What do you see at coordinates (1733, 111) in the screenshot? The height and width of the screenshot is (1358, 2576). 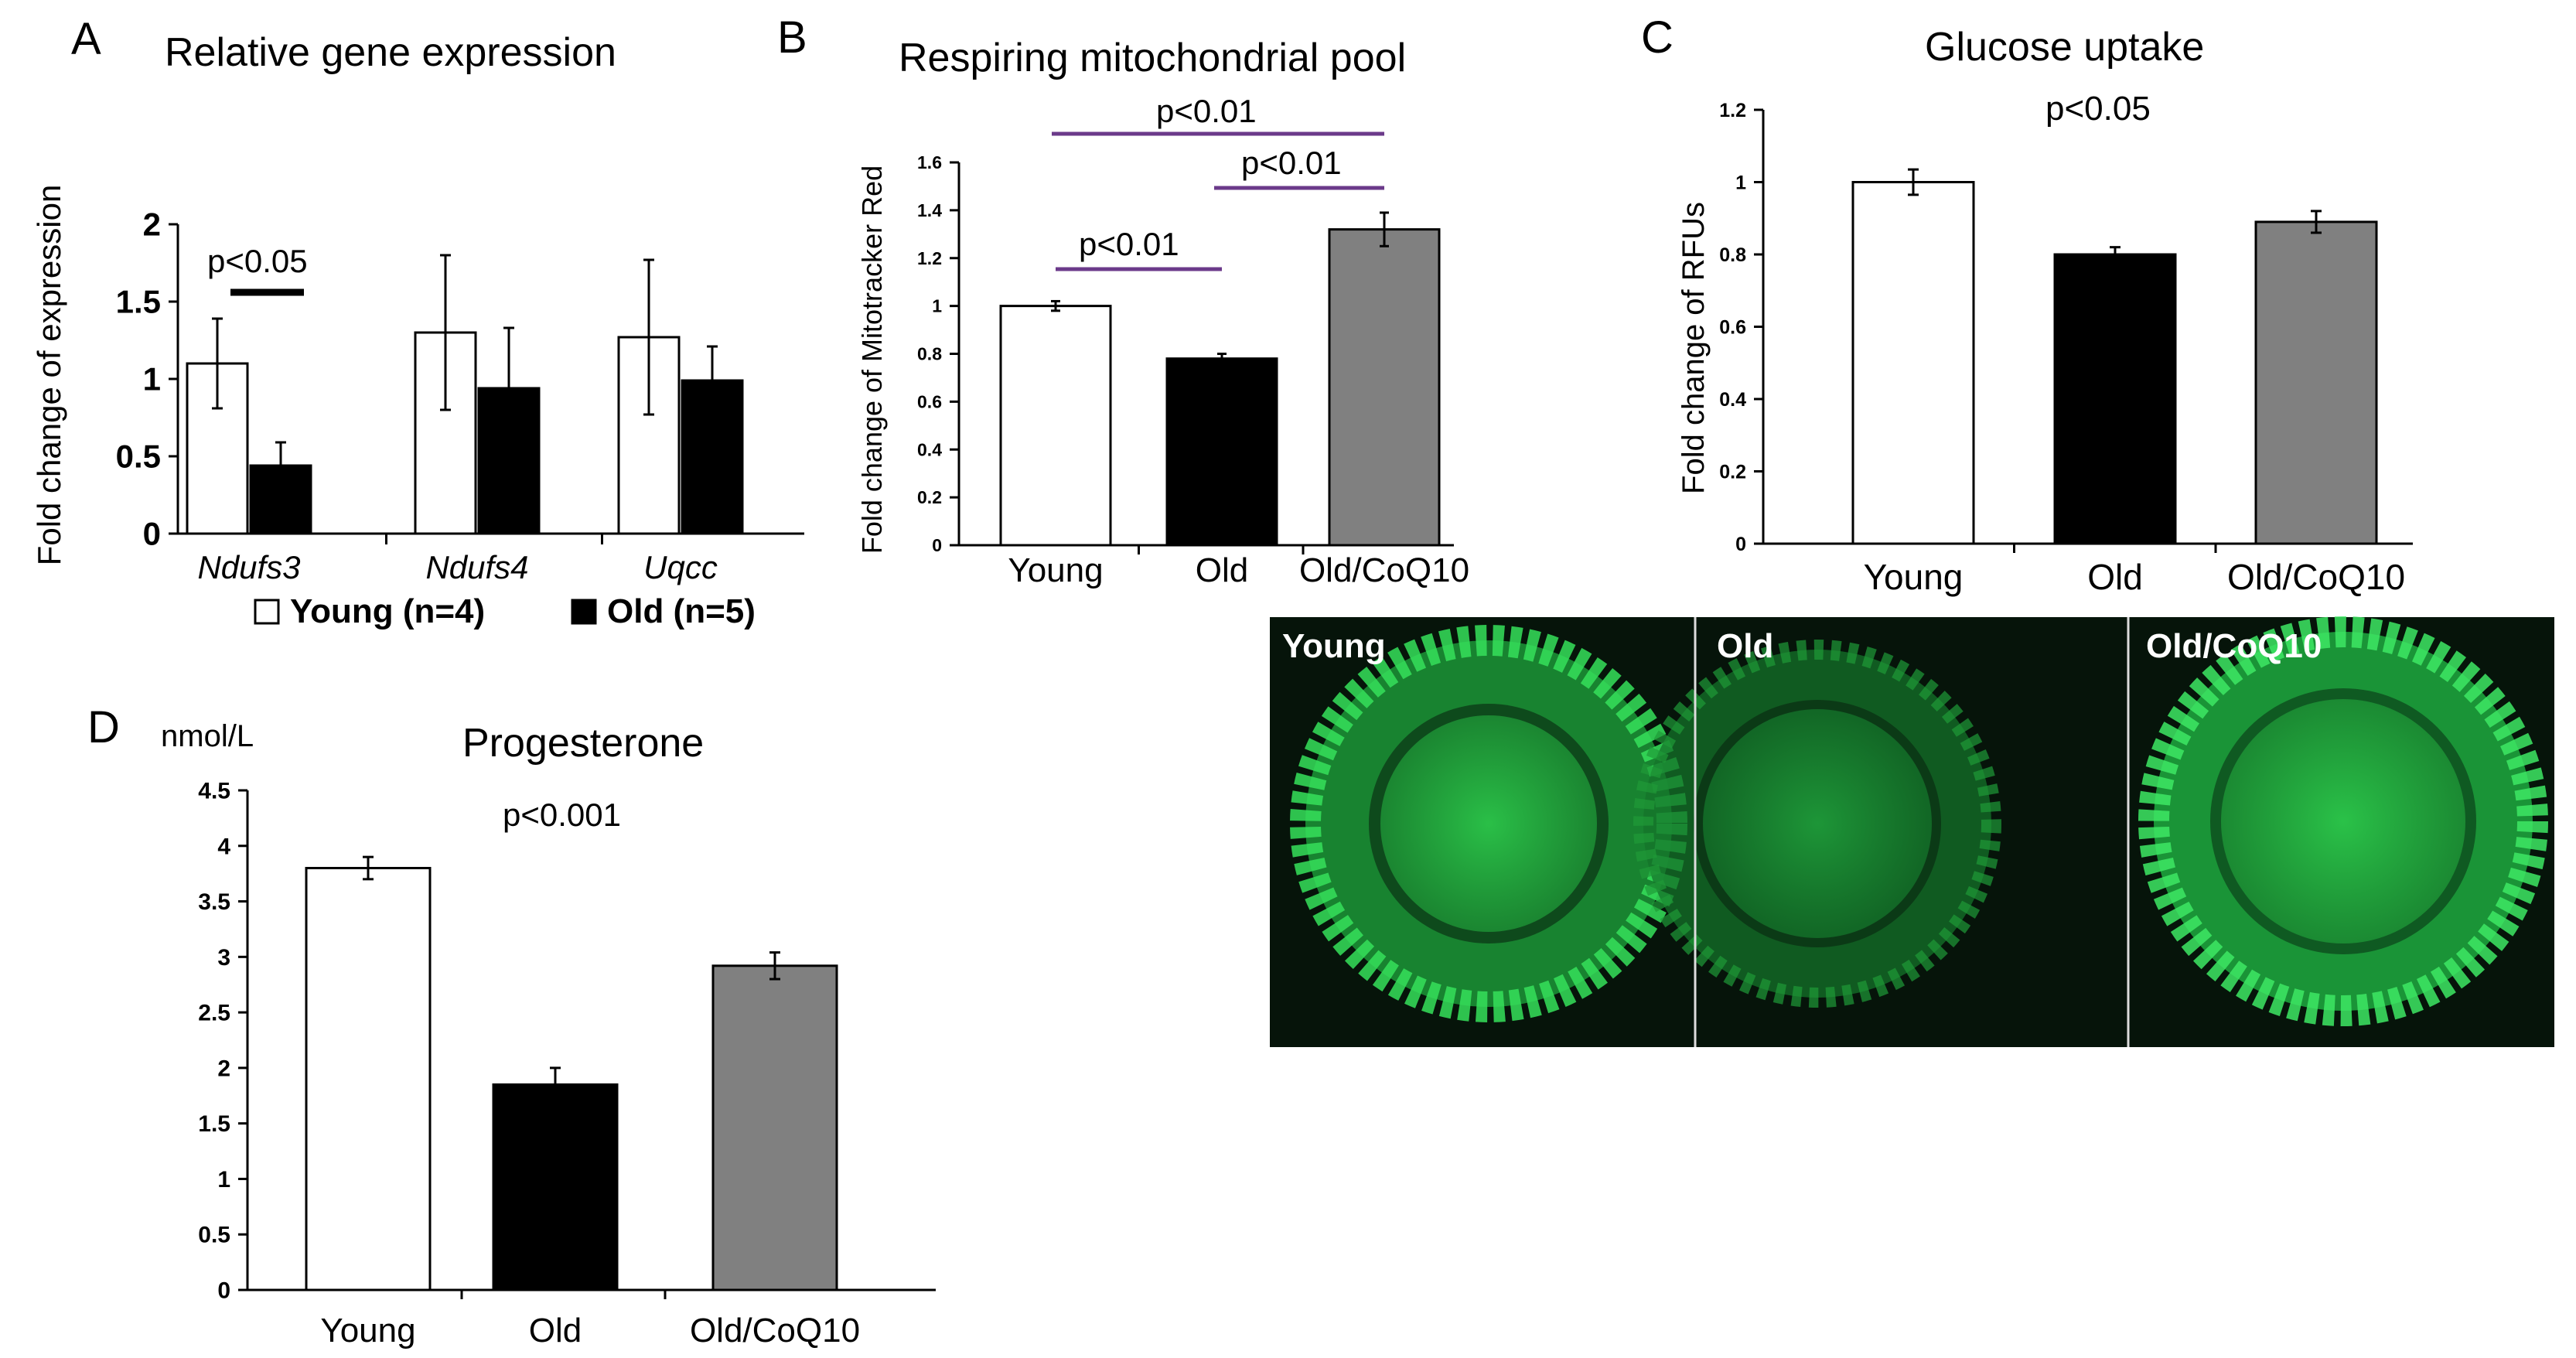 I see `panel-c-ytick-label: 1.2` at bounding box center [1733, 111].